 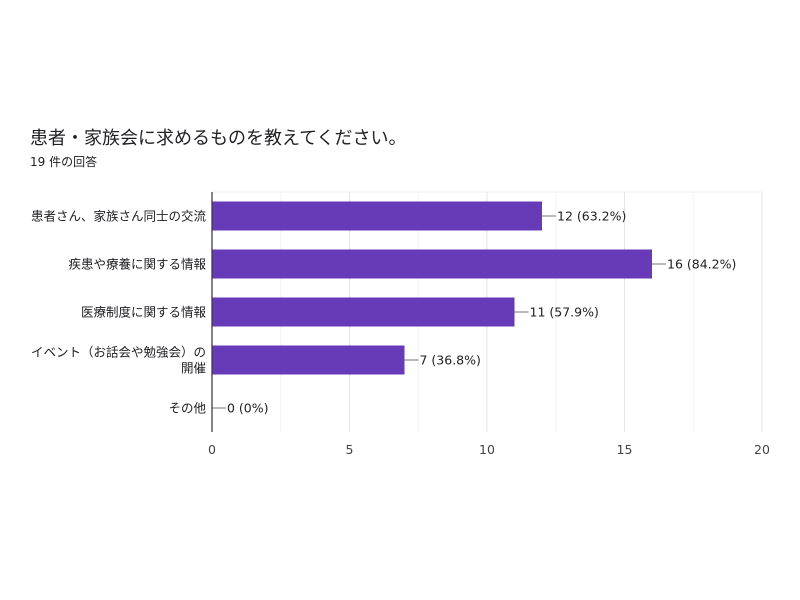 What do you see at coordinates (762, 449) in the screenshot?
I see `x-tick-label: 20` at bounding box center [762, 449].